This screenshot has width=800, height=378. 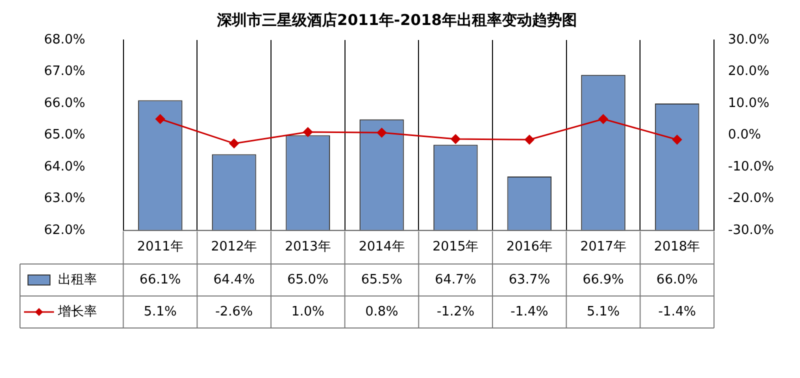 I want to click on x-tick-label: 2013年, so click(x=307, y=247).